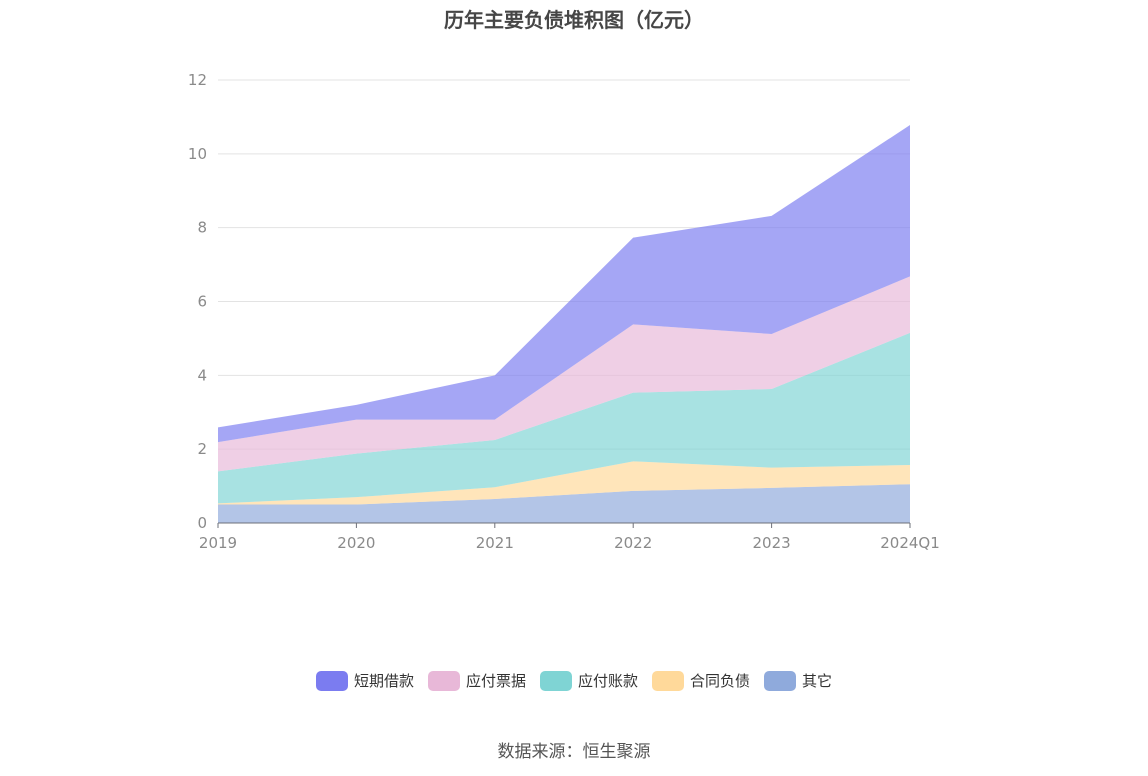 This screenshot has height=776, width=1148. What do you see at coordinates (798, 680) in the screenshot?
I see `legend-item: 其它` at bounding box center [798, 680].